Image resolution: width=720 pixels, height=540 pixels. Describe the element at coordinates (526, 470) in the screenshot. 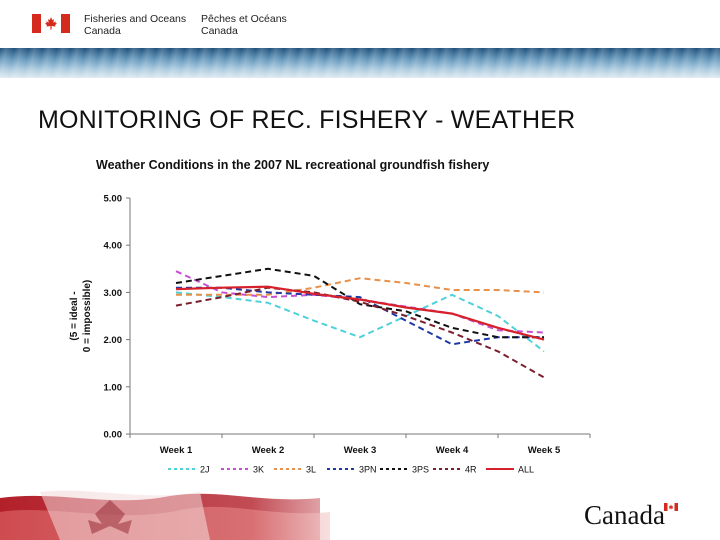

I see `legend-label-all: ALL` at that location.